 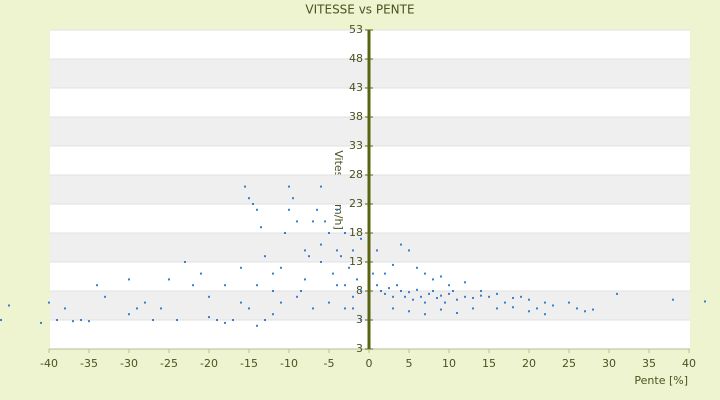 I want to click on x-tick-label: -30, so click(x=129, y=363).